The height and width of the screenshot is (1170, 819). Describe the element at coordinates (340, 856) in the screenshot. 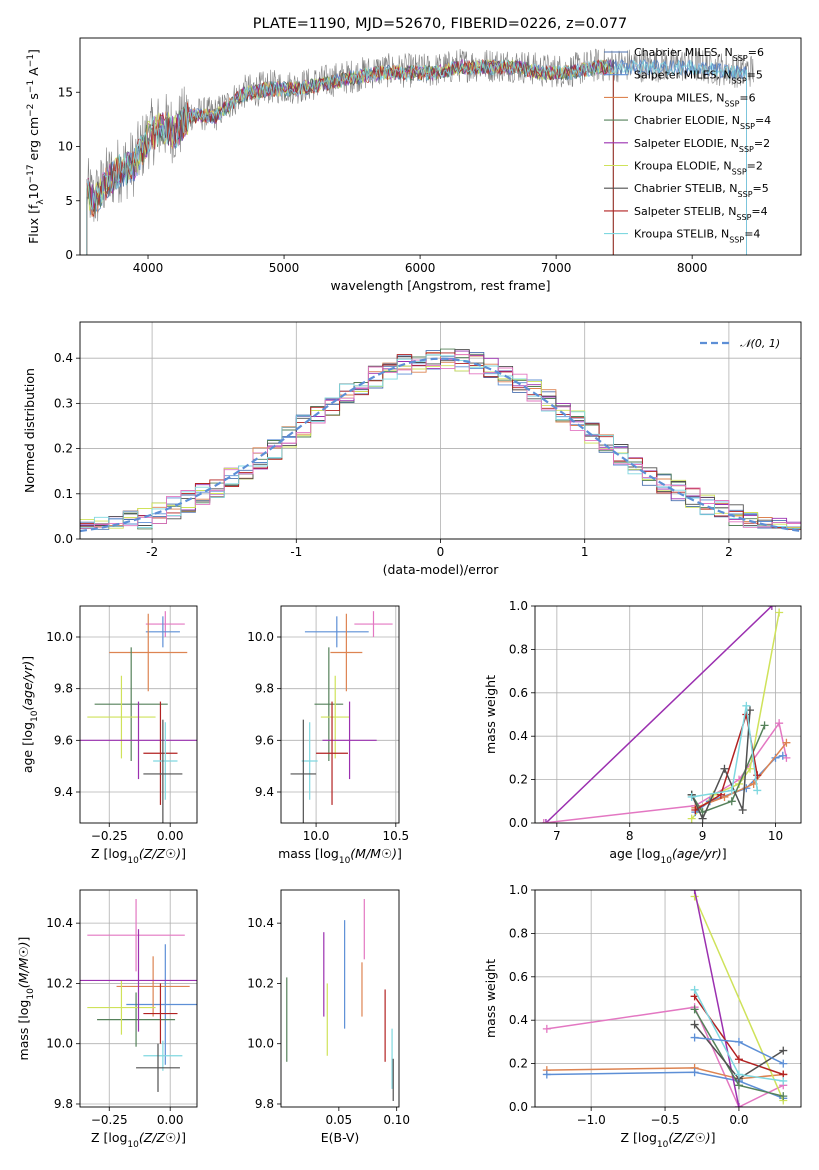

I see `x-axis-label: mass [log10(M/M☉)]` at that location.